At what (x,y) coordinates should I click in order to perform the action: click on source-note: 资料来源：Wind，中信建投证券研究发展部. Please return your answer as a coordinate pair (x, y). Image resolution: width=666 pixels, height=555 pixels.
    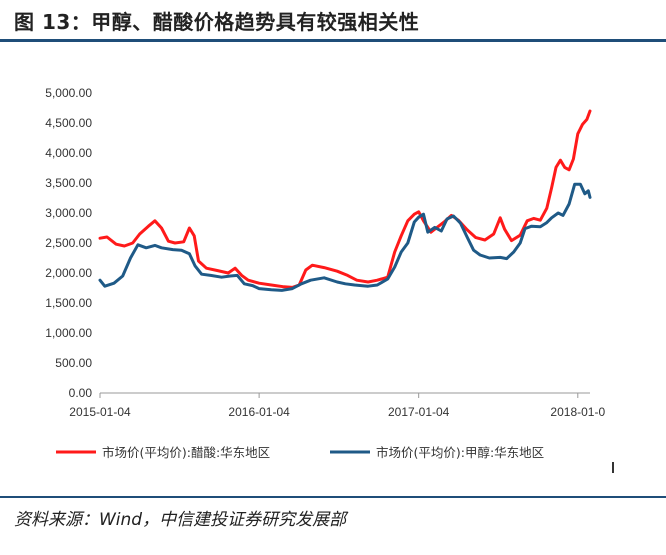
    Looking at the image, I should click on (180, 520).